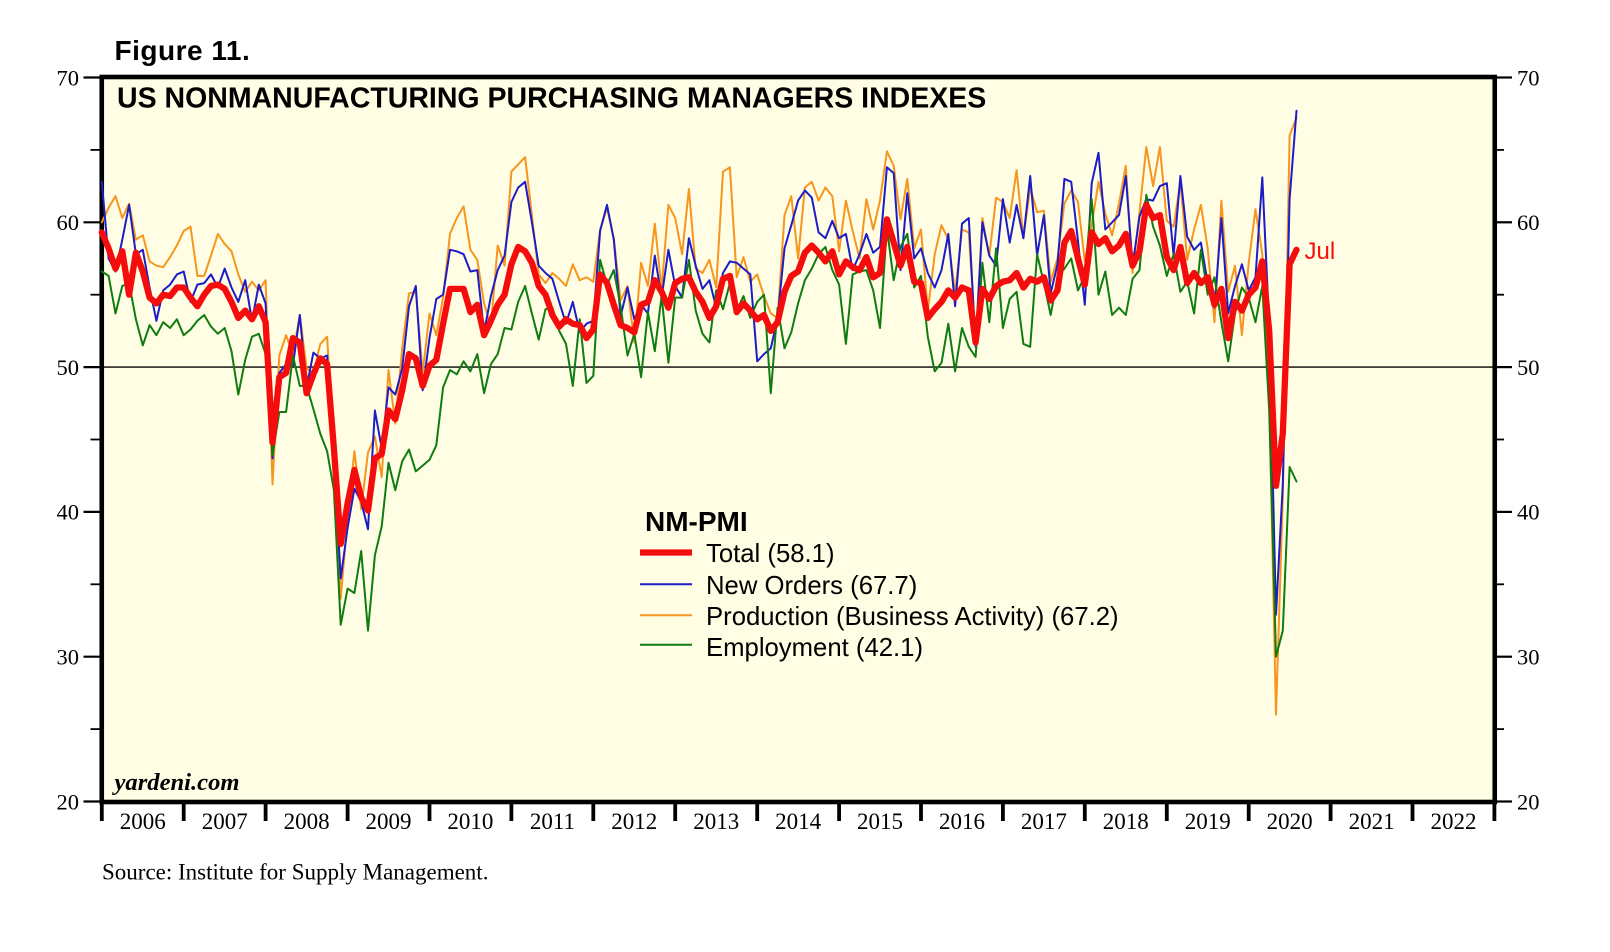 Image resolution: width=1610 pixels, height=952 pixels. What do you see at coordinates (176, 782) in the screenshot?
I see `svg-text: yardeni.com` at bounding box center [176, 782].